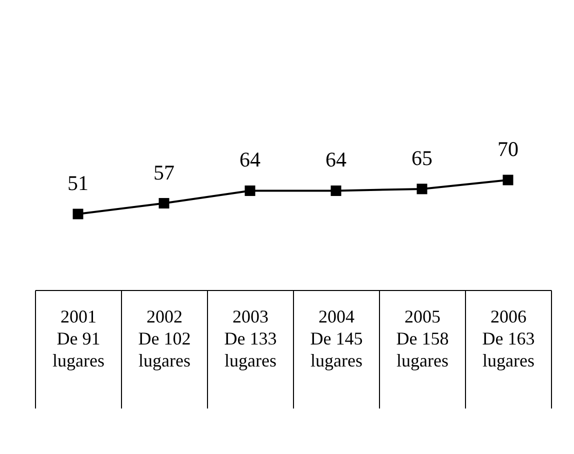 The height and width of the screenshot is (454, 574). What do you see at coordinates (508, 338) in the screenshot?
I see `x-tick-label: 2006 De 163 lugares` at bounding box center [508, 338].